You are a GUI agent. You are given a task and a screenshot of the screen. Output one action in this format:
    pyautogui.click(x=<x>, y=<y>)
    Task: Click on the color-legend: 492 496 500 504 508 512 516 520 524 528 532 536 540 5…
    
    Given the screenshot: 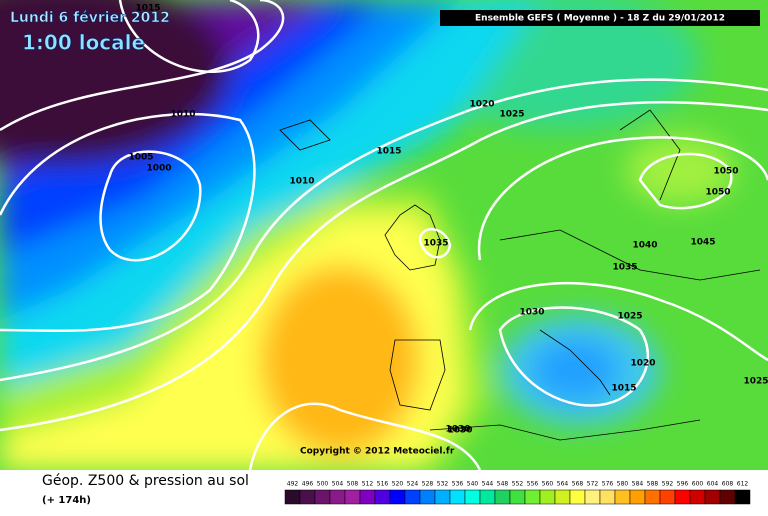 What is the action you would take?
    pyautogui.click(x=517, y=493)
    